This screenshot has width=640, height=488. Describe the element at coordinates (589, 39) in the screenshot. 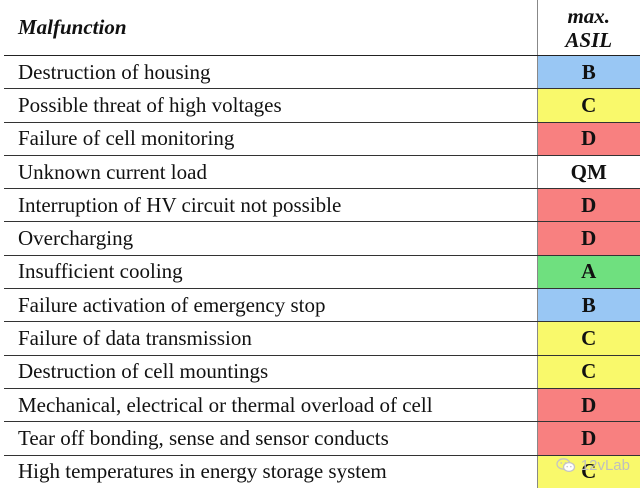

I see `asil-header-line2: ASIL` at that location.